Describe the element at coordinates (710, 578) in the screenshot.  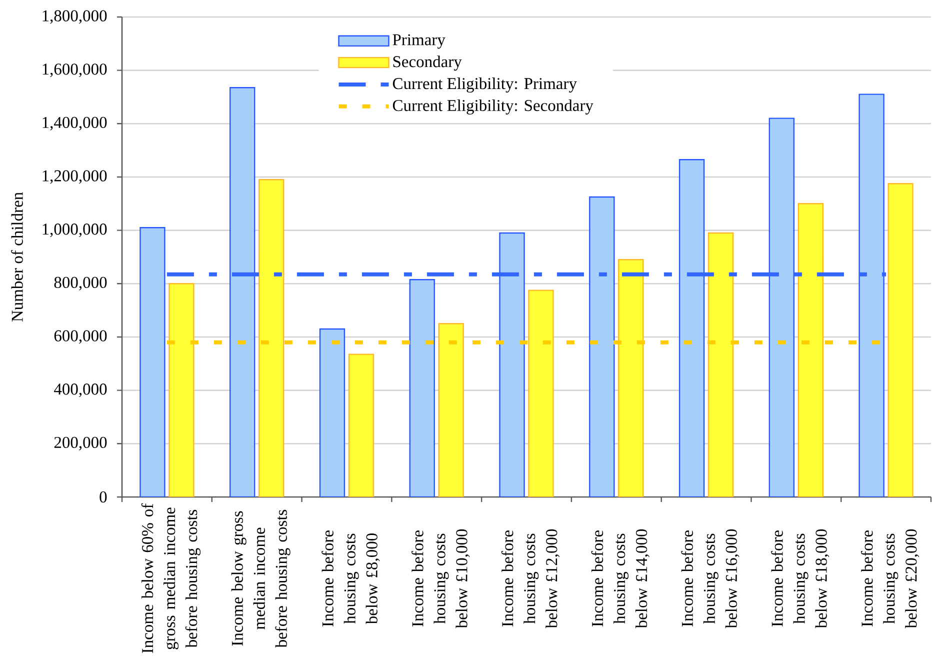
I see `x-tick-label: Income before housing costs below £16,000` at that location.